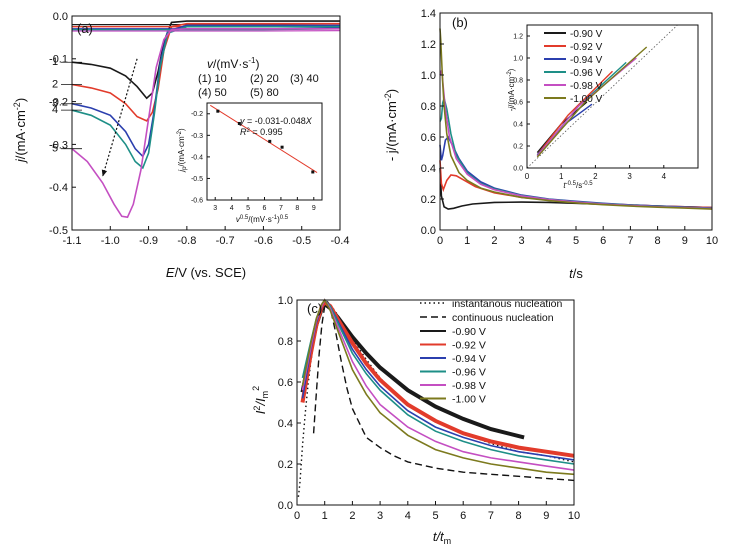 The width and height of the screenshot is (730, 549). Describe the element at coordinates (518, 80) in the screenshot. I see `inset-b-y-tick-label: 0.8` at that location.